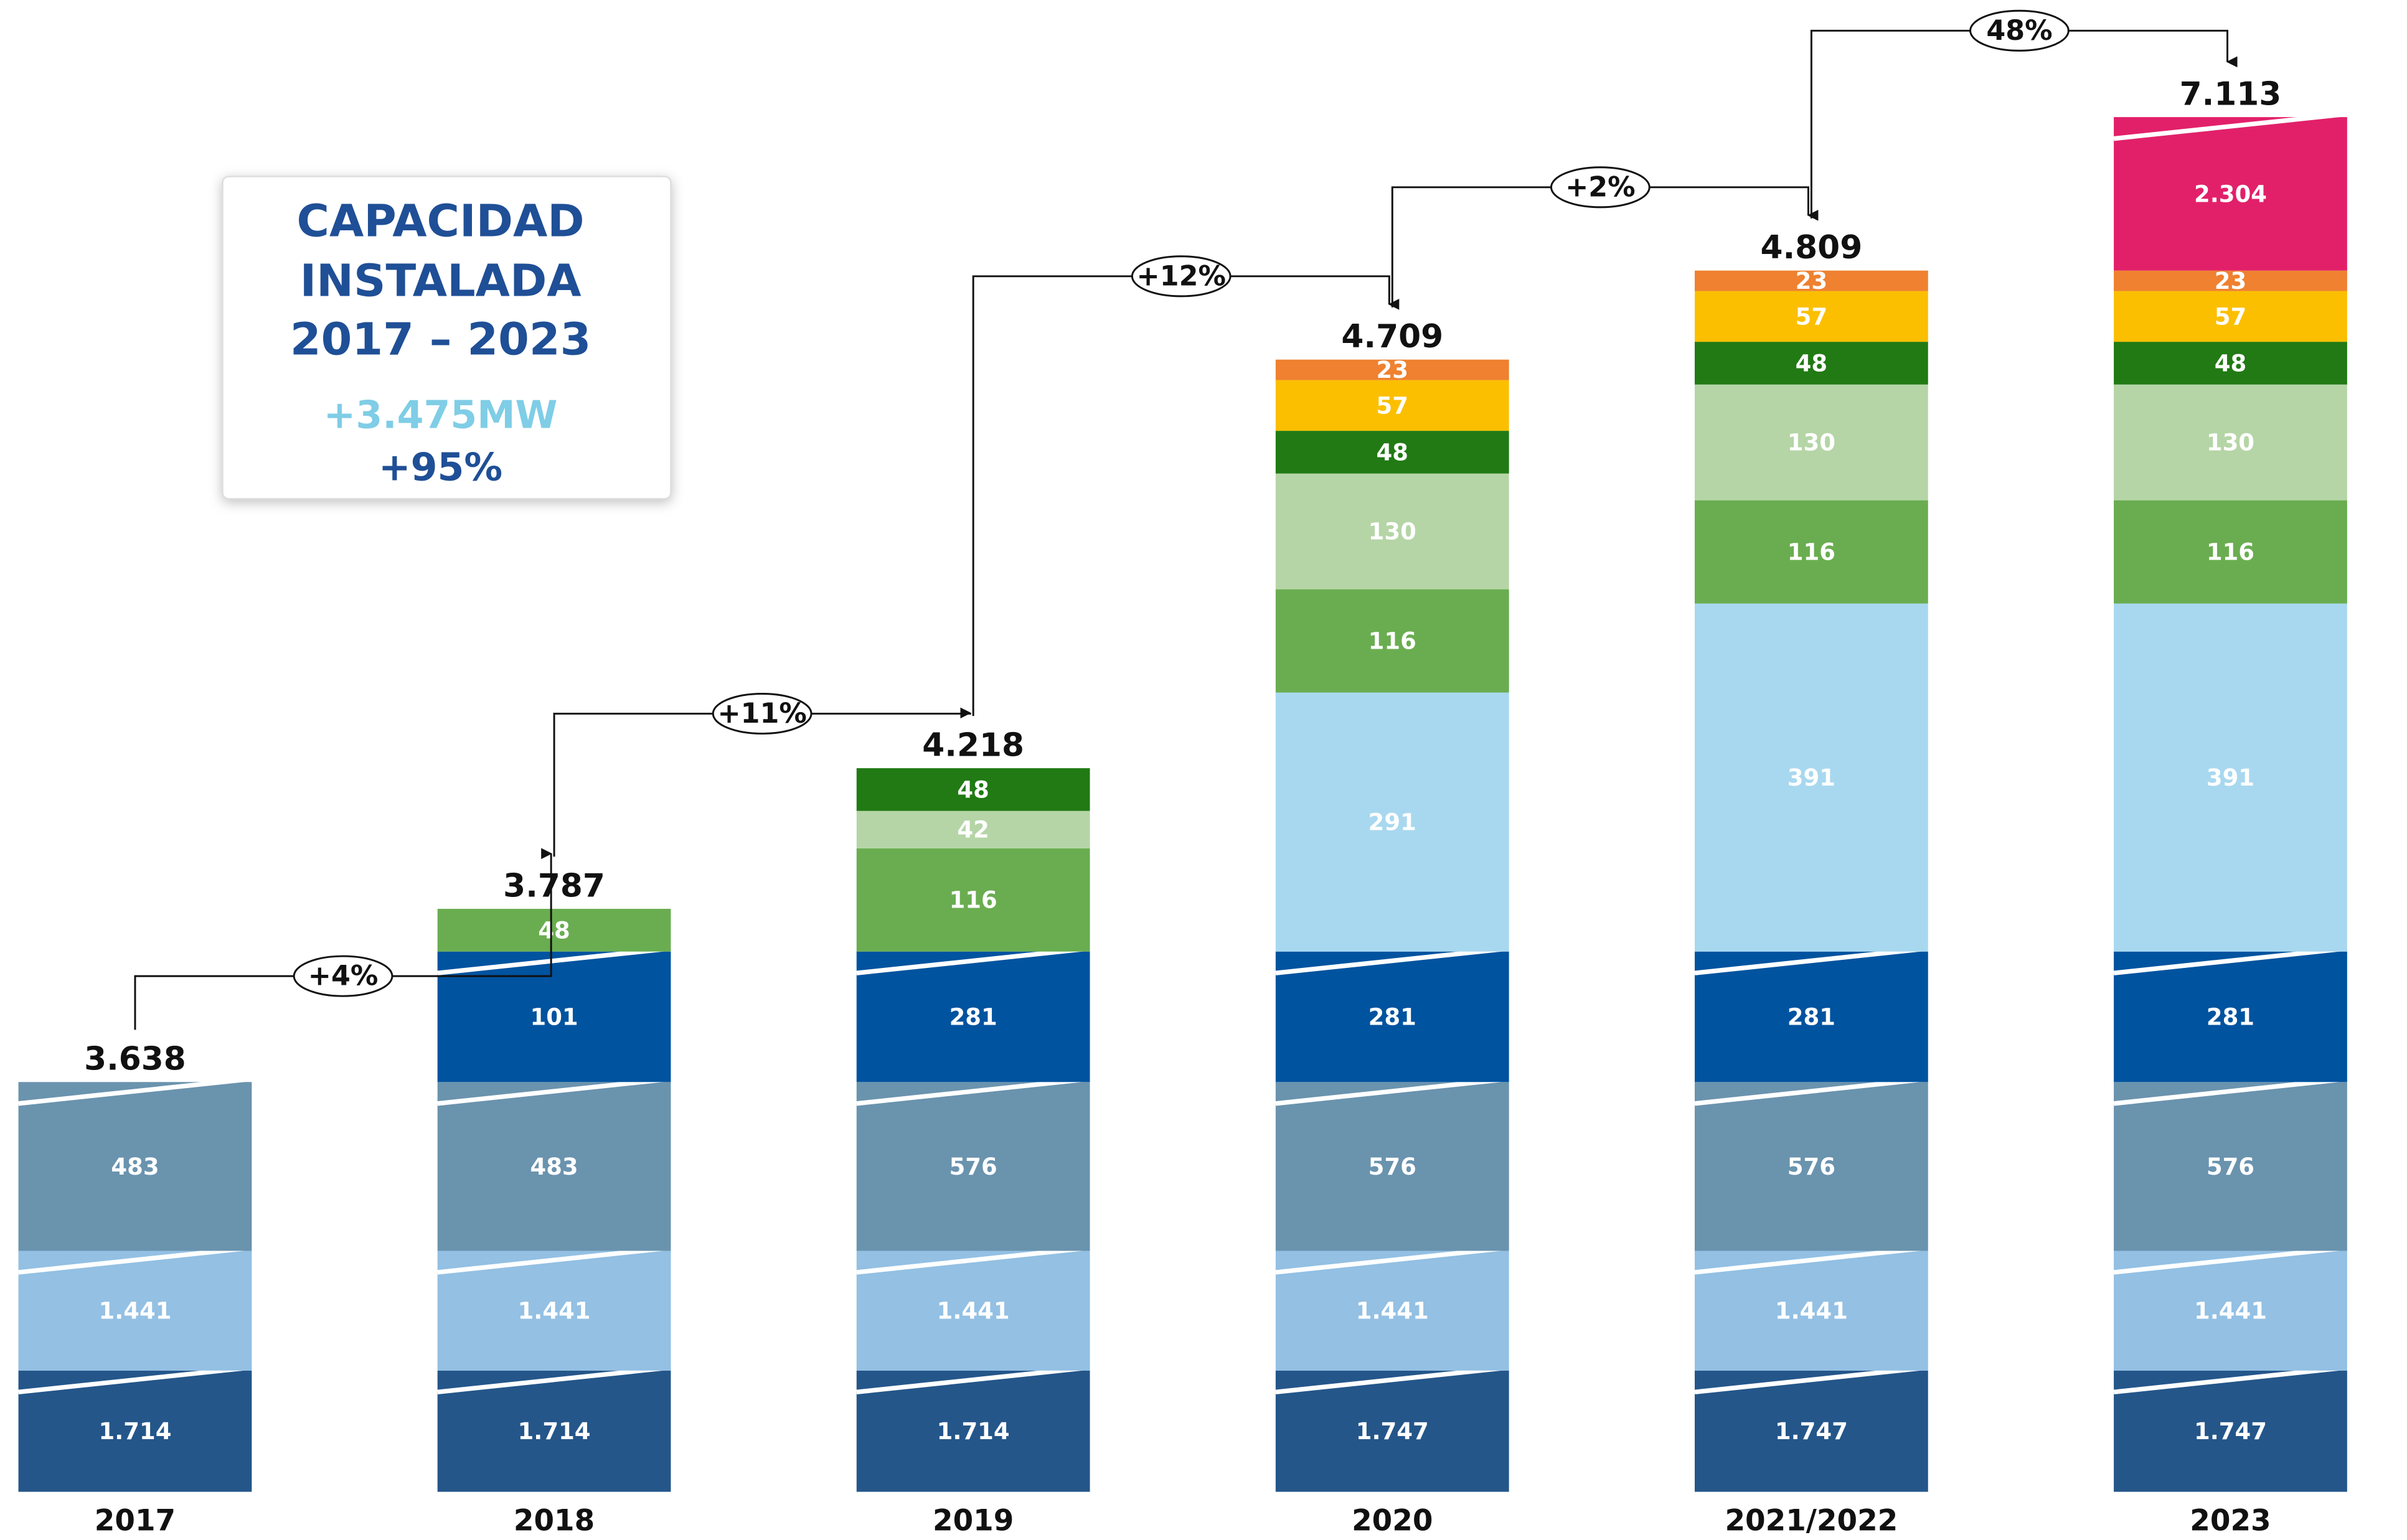 Image resolution: width=2407 pixels, height=1540 pixels. What do you see at coordinates (2230, 194) in the screenshot?
I see `value-label: 2.304` at bounding box center [2230, 194].